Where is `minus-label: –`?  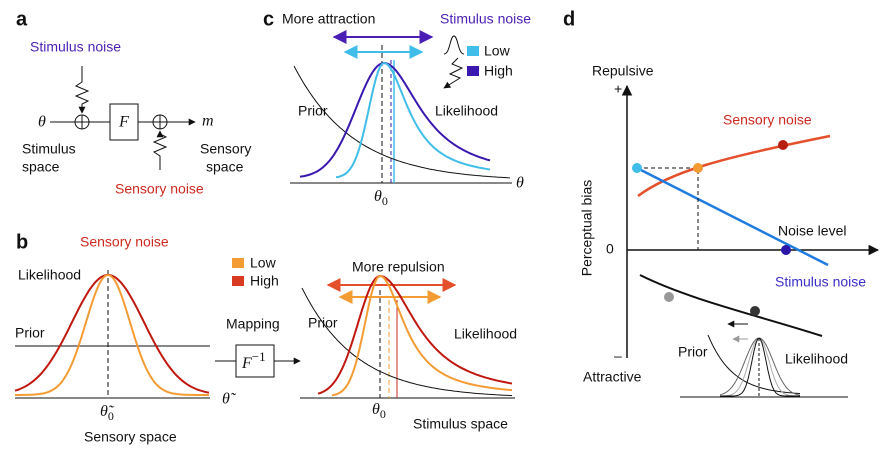 minus-label: – is located at coordinates (618, 356).